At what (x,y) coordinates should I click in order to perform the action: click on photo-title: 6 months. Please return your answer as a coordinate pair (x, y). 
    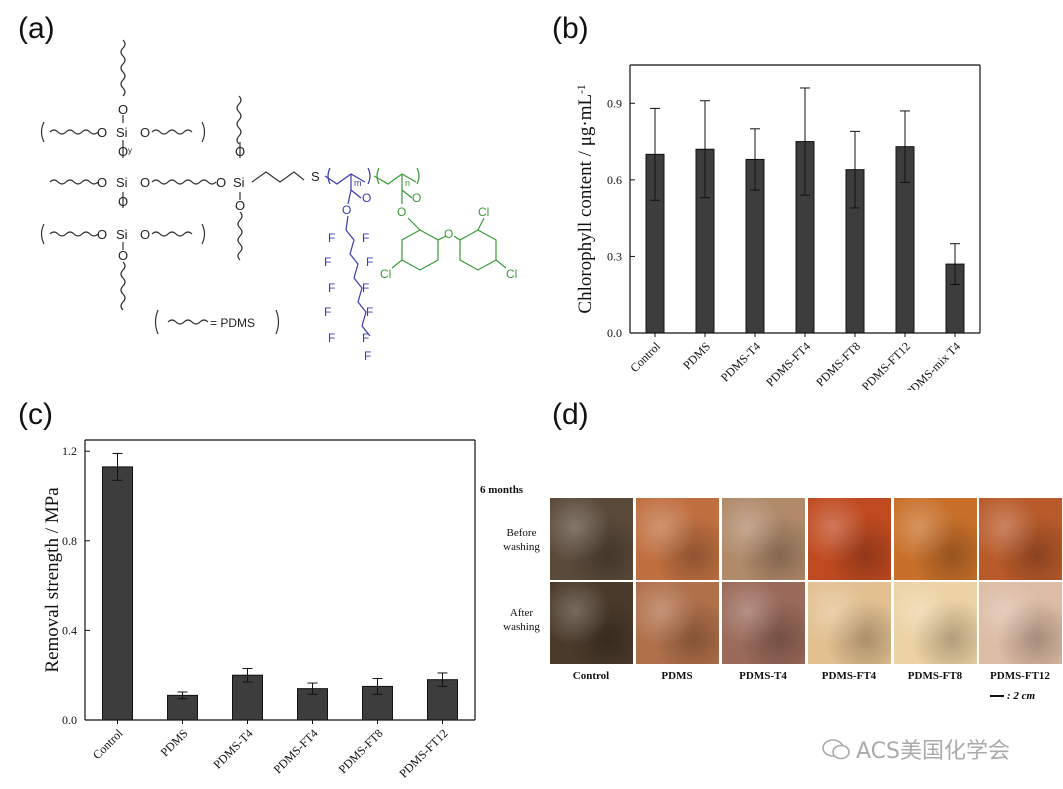
    Looking at the image, I should click on (502, 490).